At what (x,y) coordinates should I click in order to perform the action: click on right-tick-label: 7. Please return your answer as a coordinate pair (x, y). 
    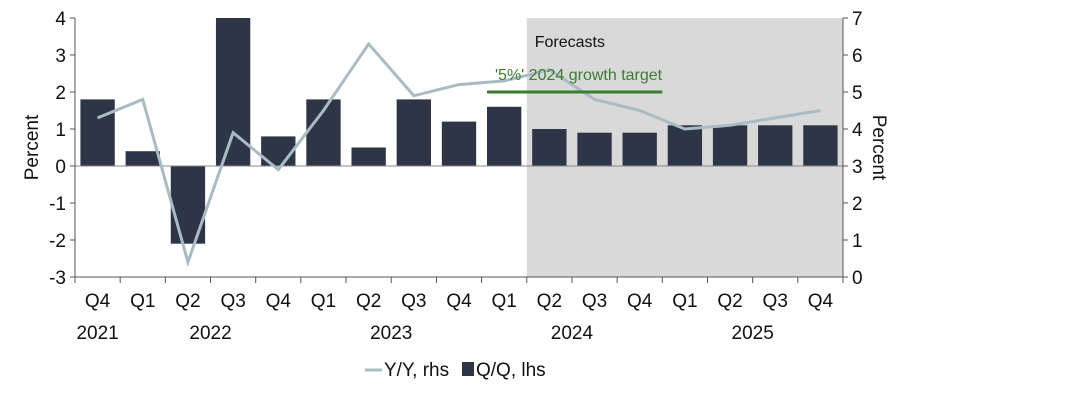
    Looking at the image, I should click on (857, 19).